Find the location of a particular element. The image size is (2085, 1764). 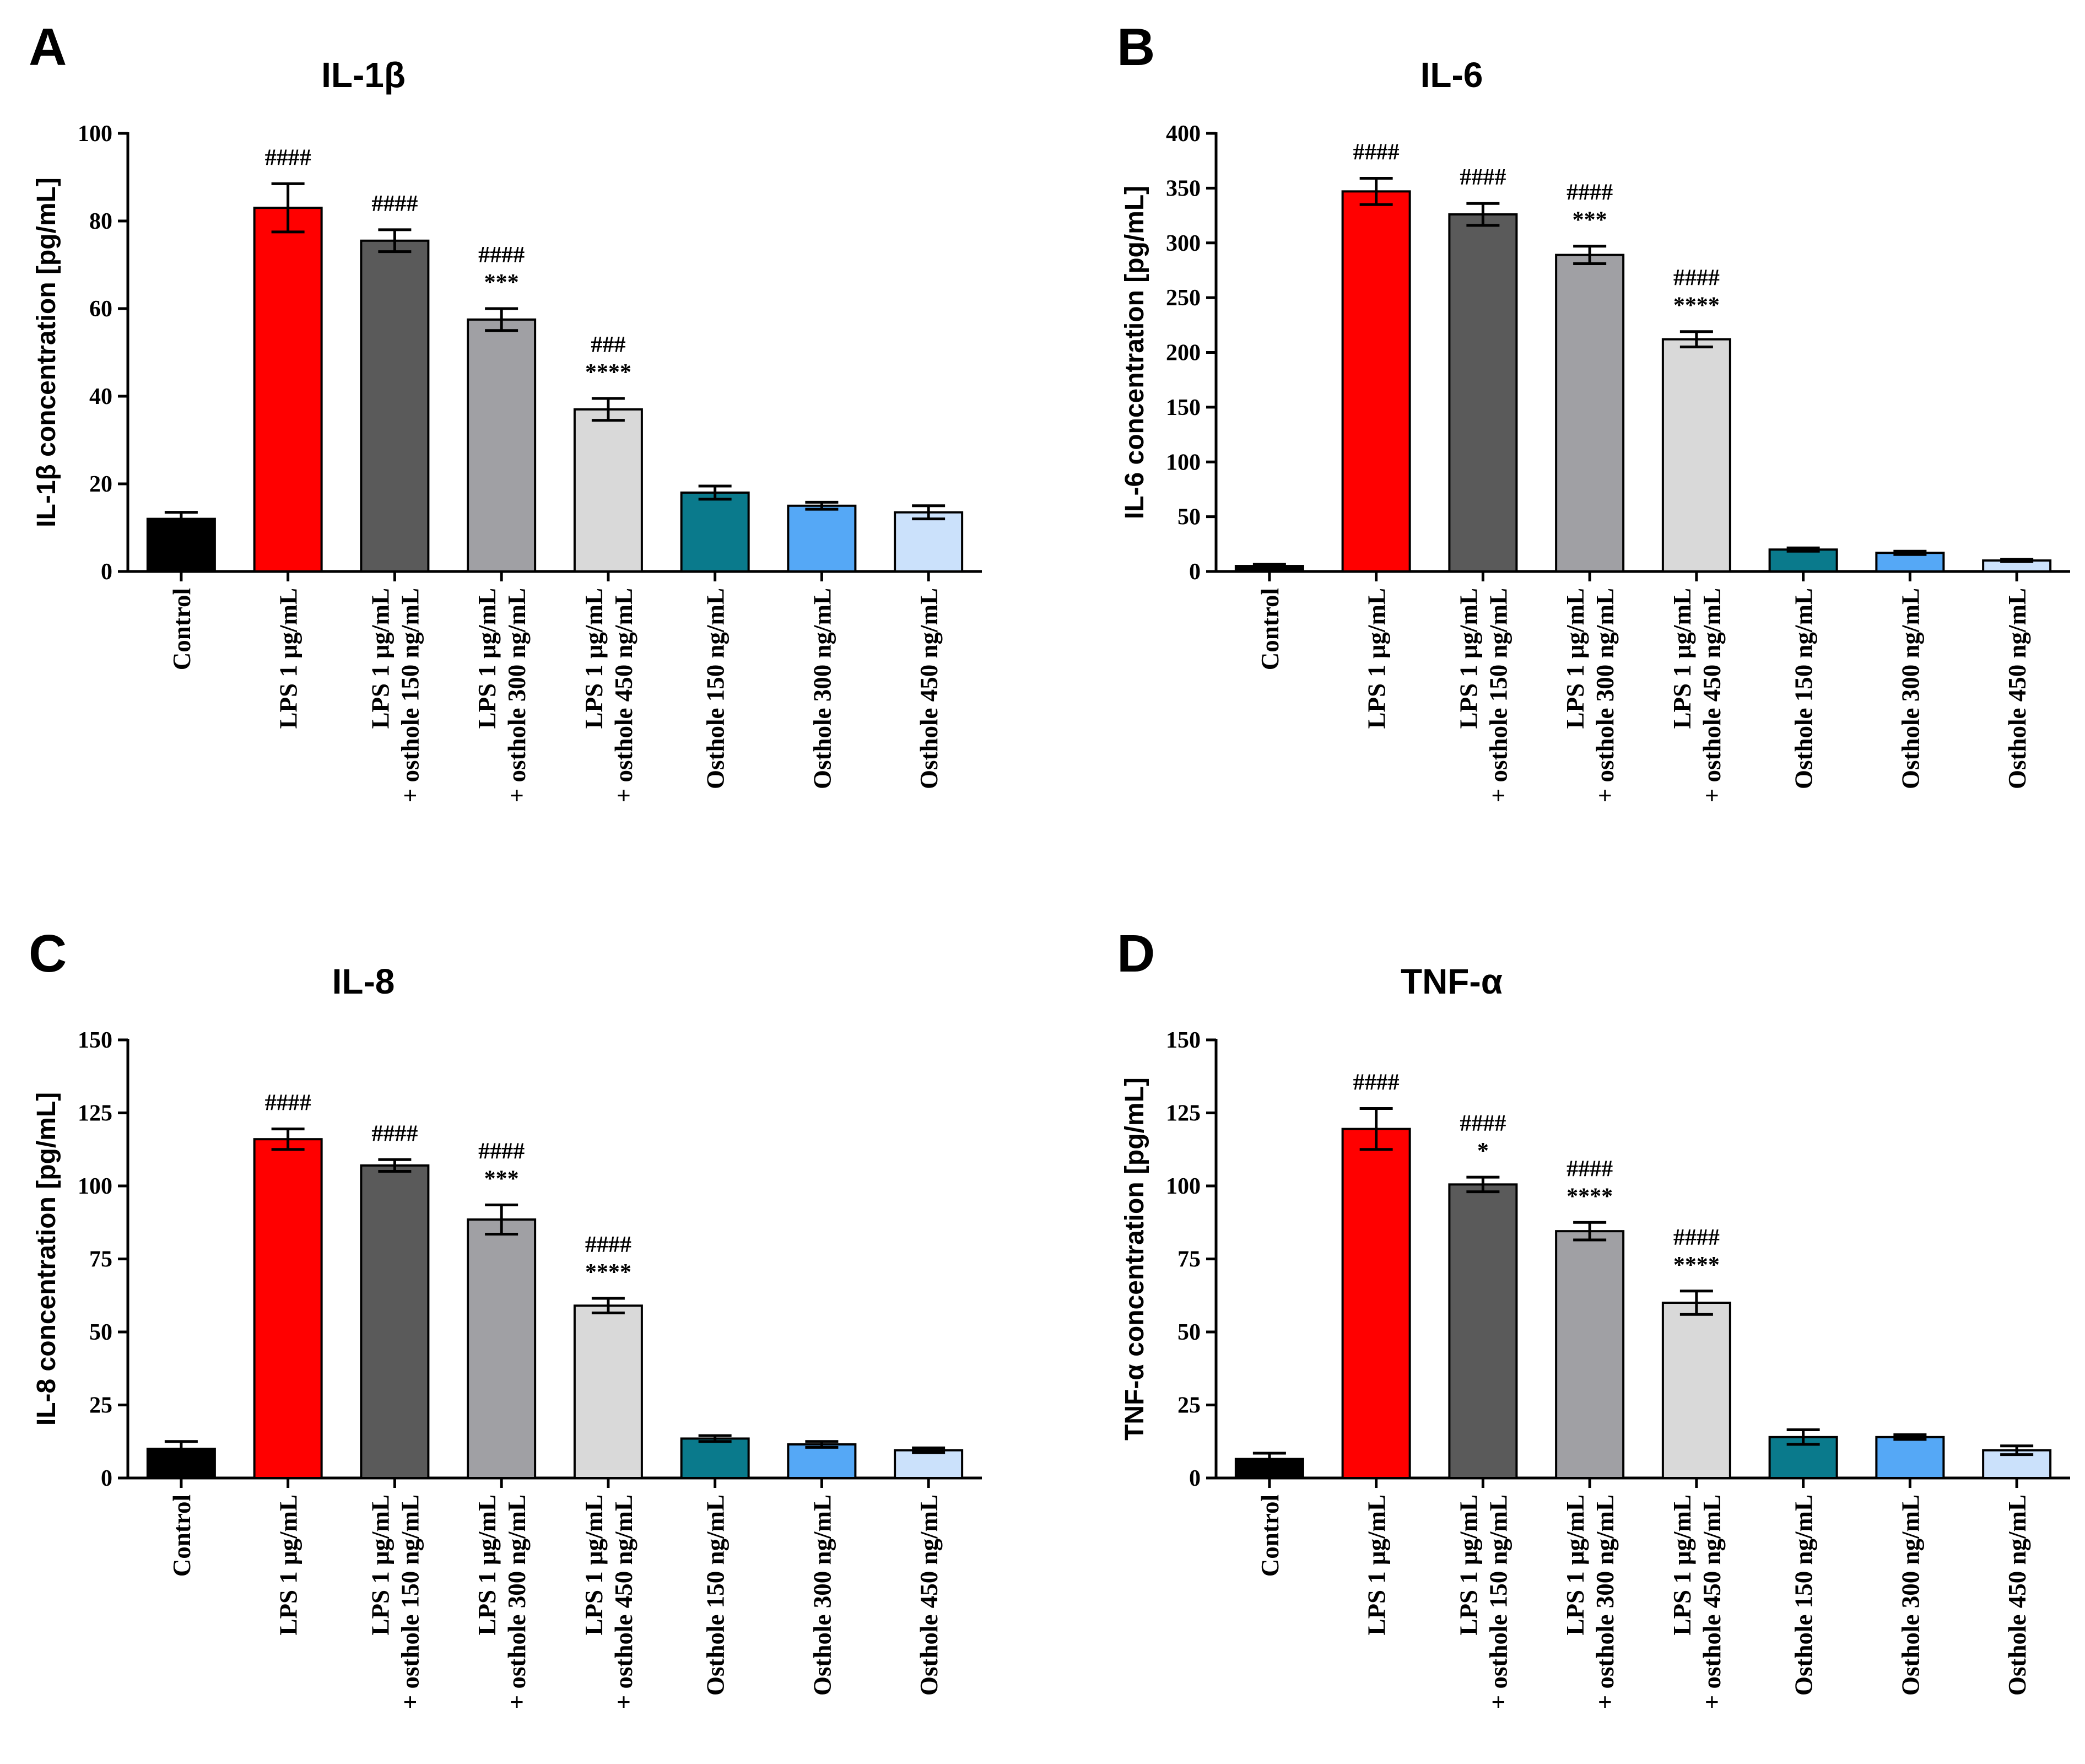

y-tick-label: 75 is located at coordinates (101, 1259).